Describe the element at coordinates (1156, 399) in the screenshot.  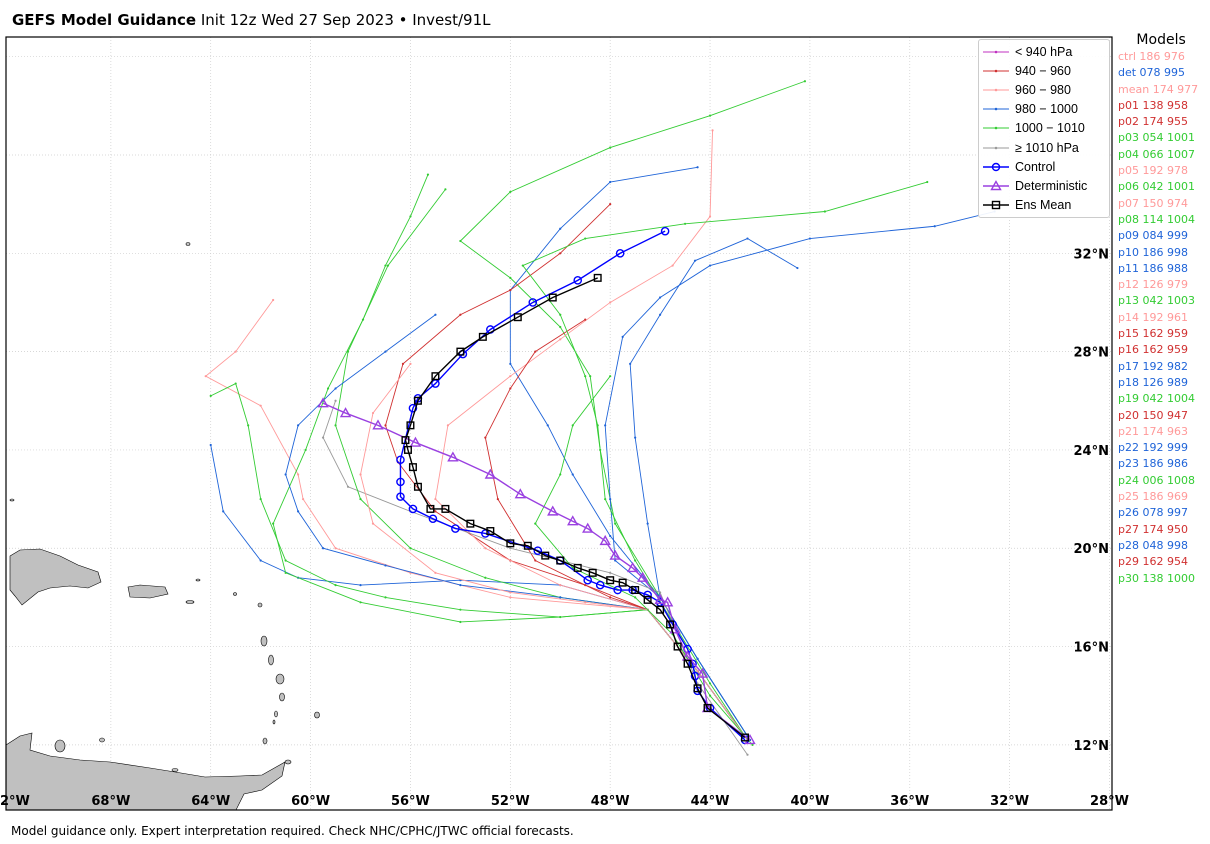
I see `model-entry: p19 042 1004` at that location.